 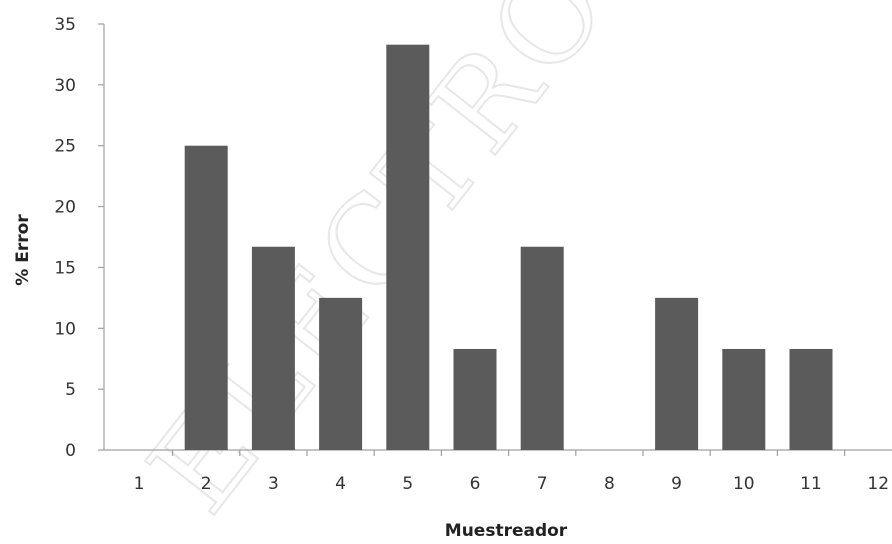 I want to click on y-tick-label: 25, so click(x=65, y=147).